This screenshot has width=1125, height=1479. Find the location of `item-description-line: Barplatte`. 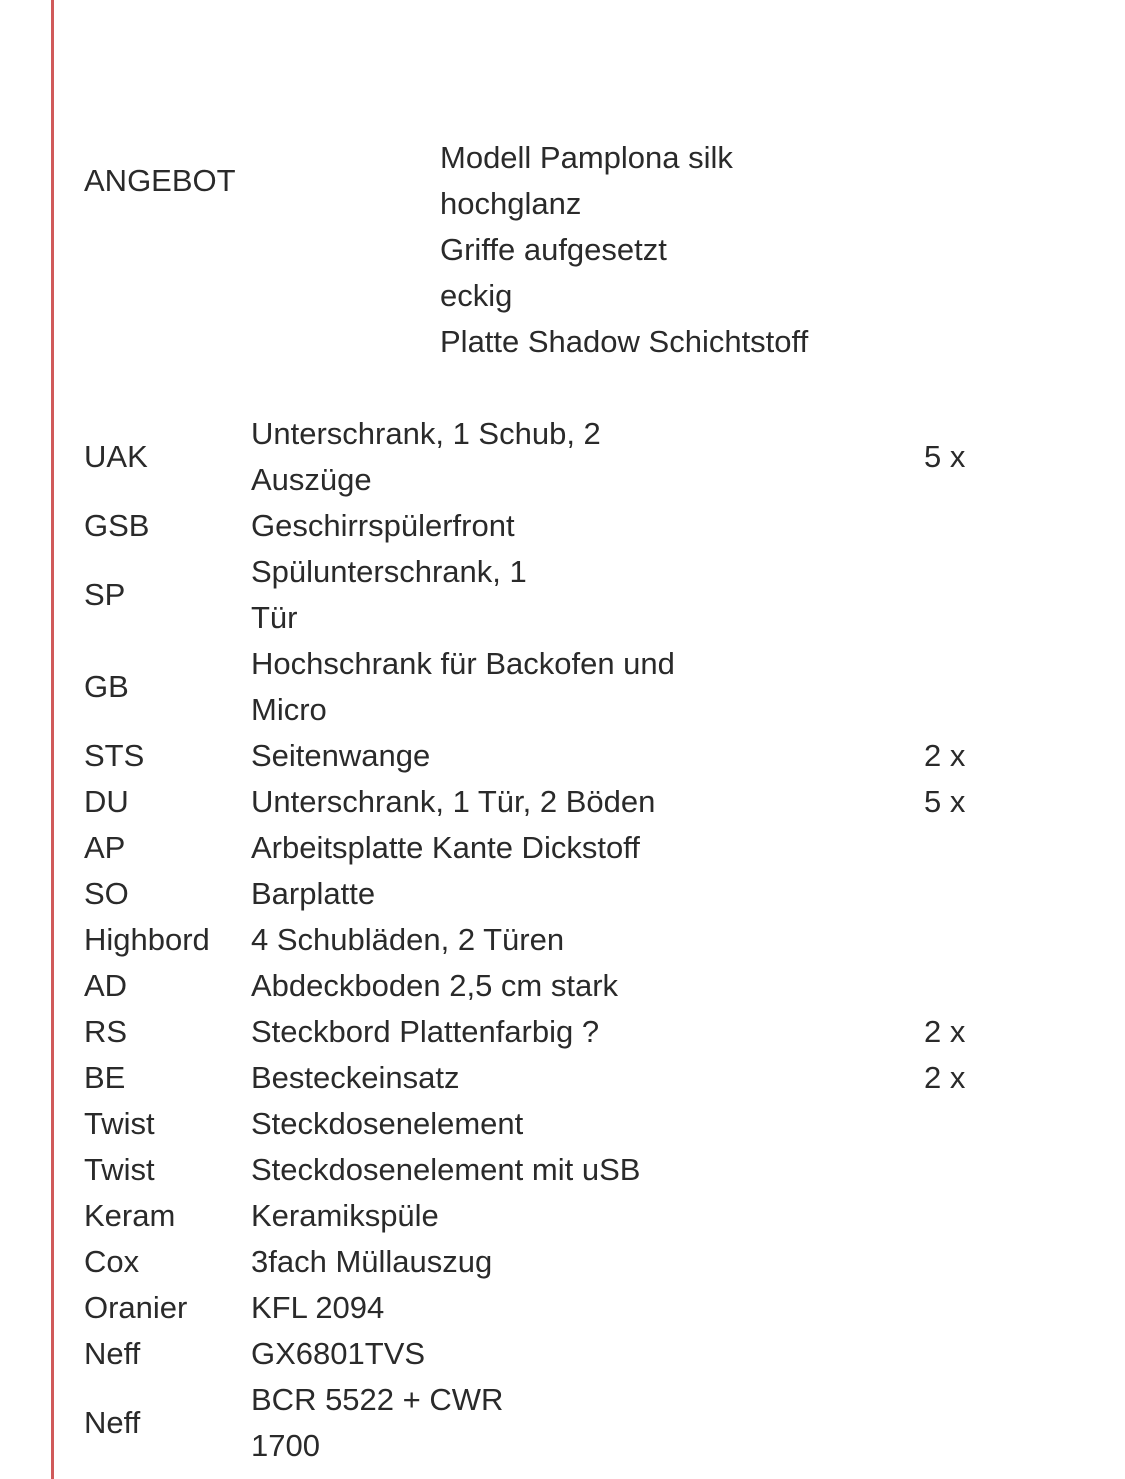

item-description-line: Barplatte is located at coordinates (313, 893).